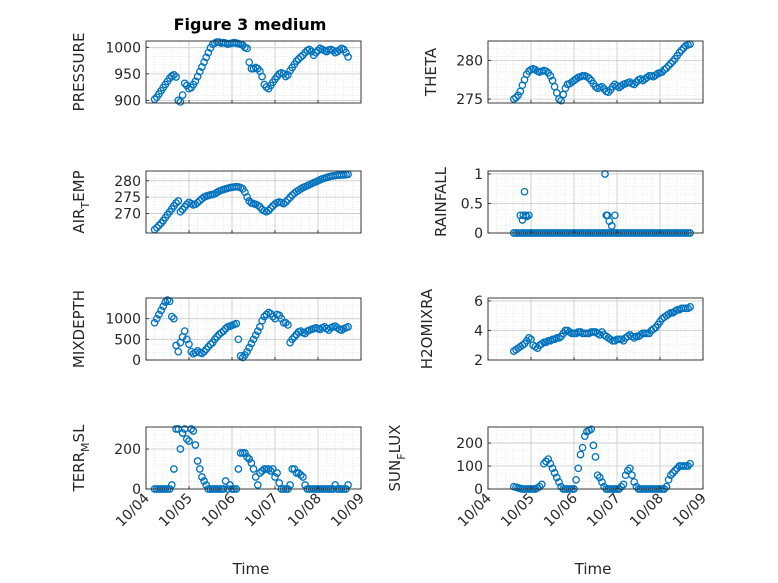 This screenshot has width=778, height=583. What do you see at coordinates (127, 450) in the screenshot?
I see `y-tick-label: 200` at bounding box center [127, 450].